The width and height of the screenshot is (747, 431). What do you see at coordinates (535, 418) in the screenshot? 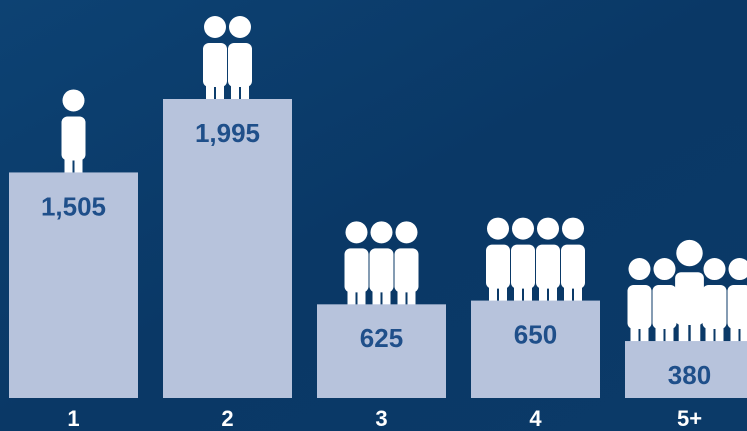
I see `x-tick-label: 4` at bounding box center [535, 418].